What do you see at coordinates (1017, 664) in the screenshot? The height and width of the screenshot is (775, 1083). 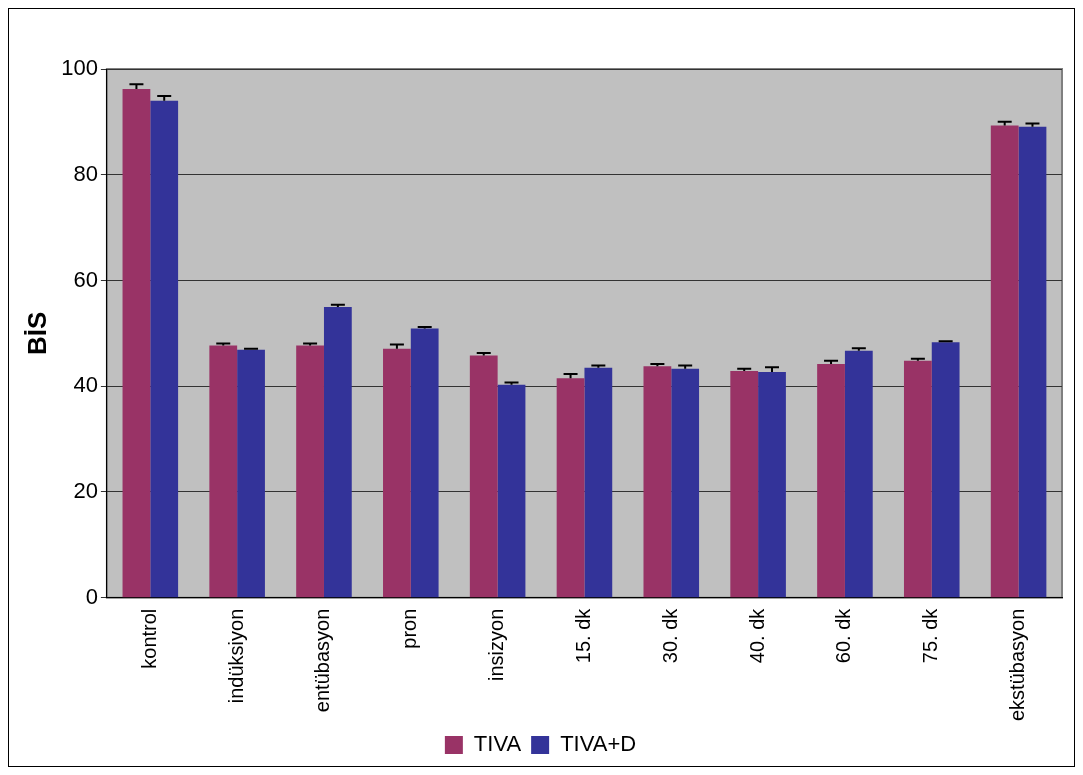 I see `x-tick-label: ekstübasyon` at bounding box center [1017, 664].